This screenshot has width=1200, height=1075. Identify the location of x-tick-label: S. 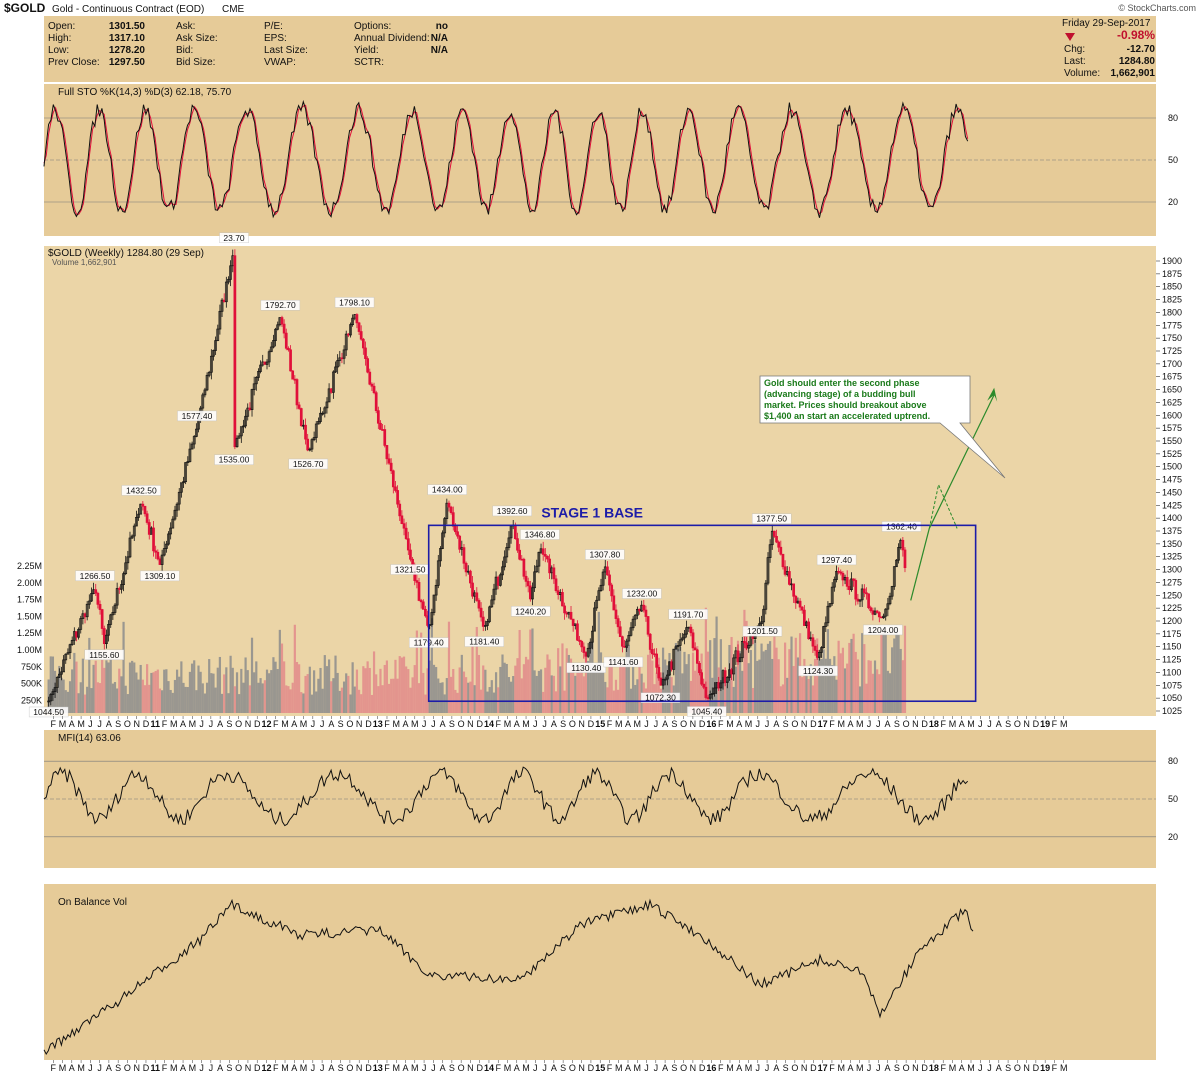
(229, 724).